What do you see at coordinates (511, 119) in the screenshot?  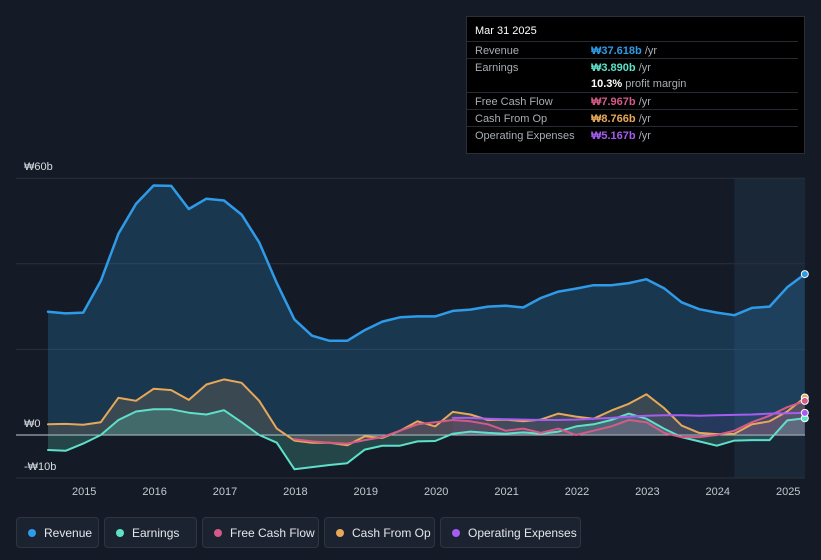 I see `tooltip-label: Cash From Op` at bounding box center [511, 119].